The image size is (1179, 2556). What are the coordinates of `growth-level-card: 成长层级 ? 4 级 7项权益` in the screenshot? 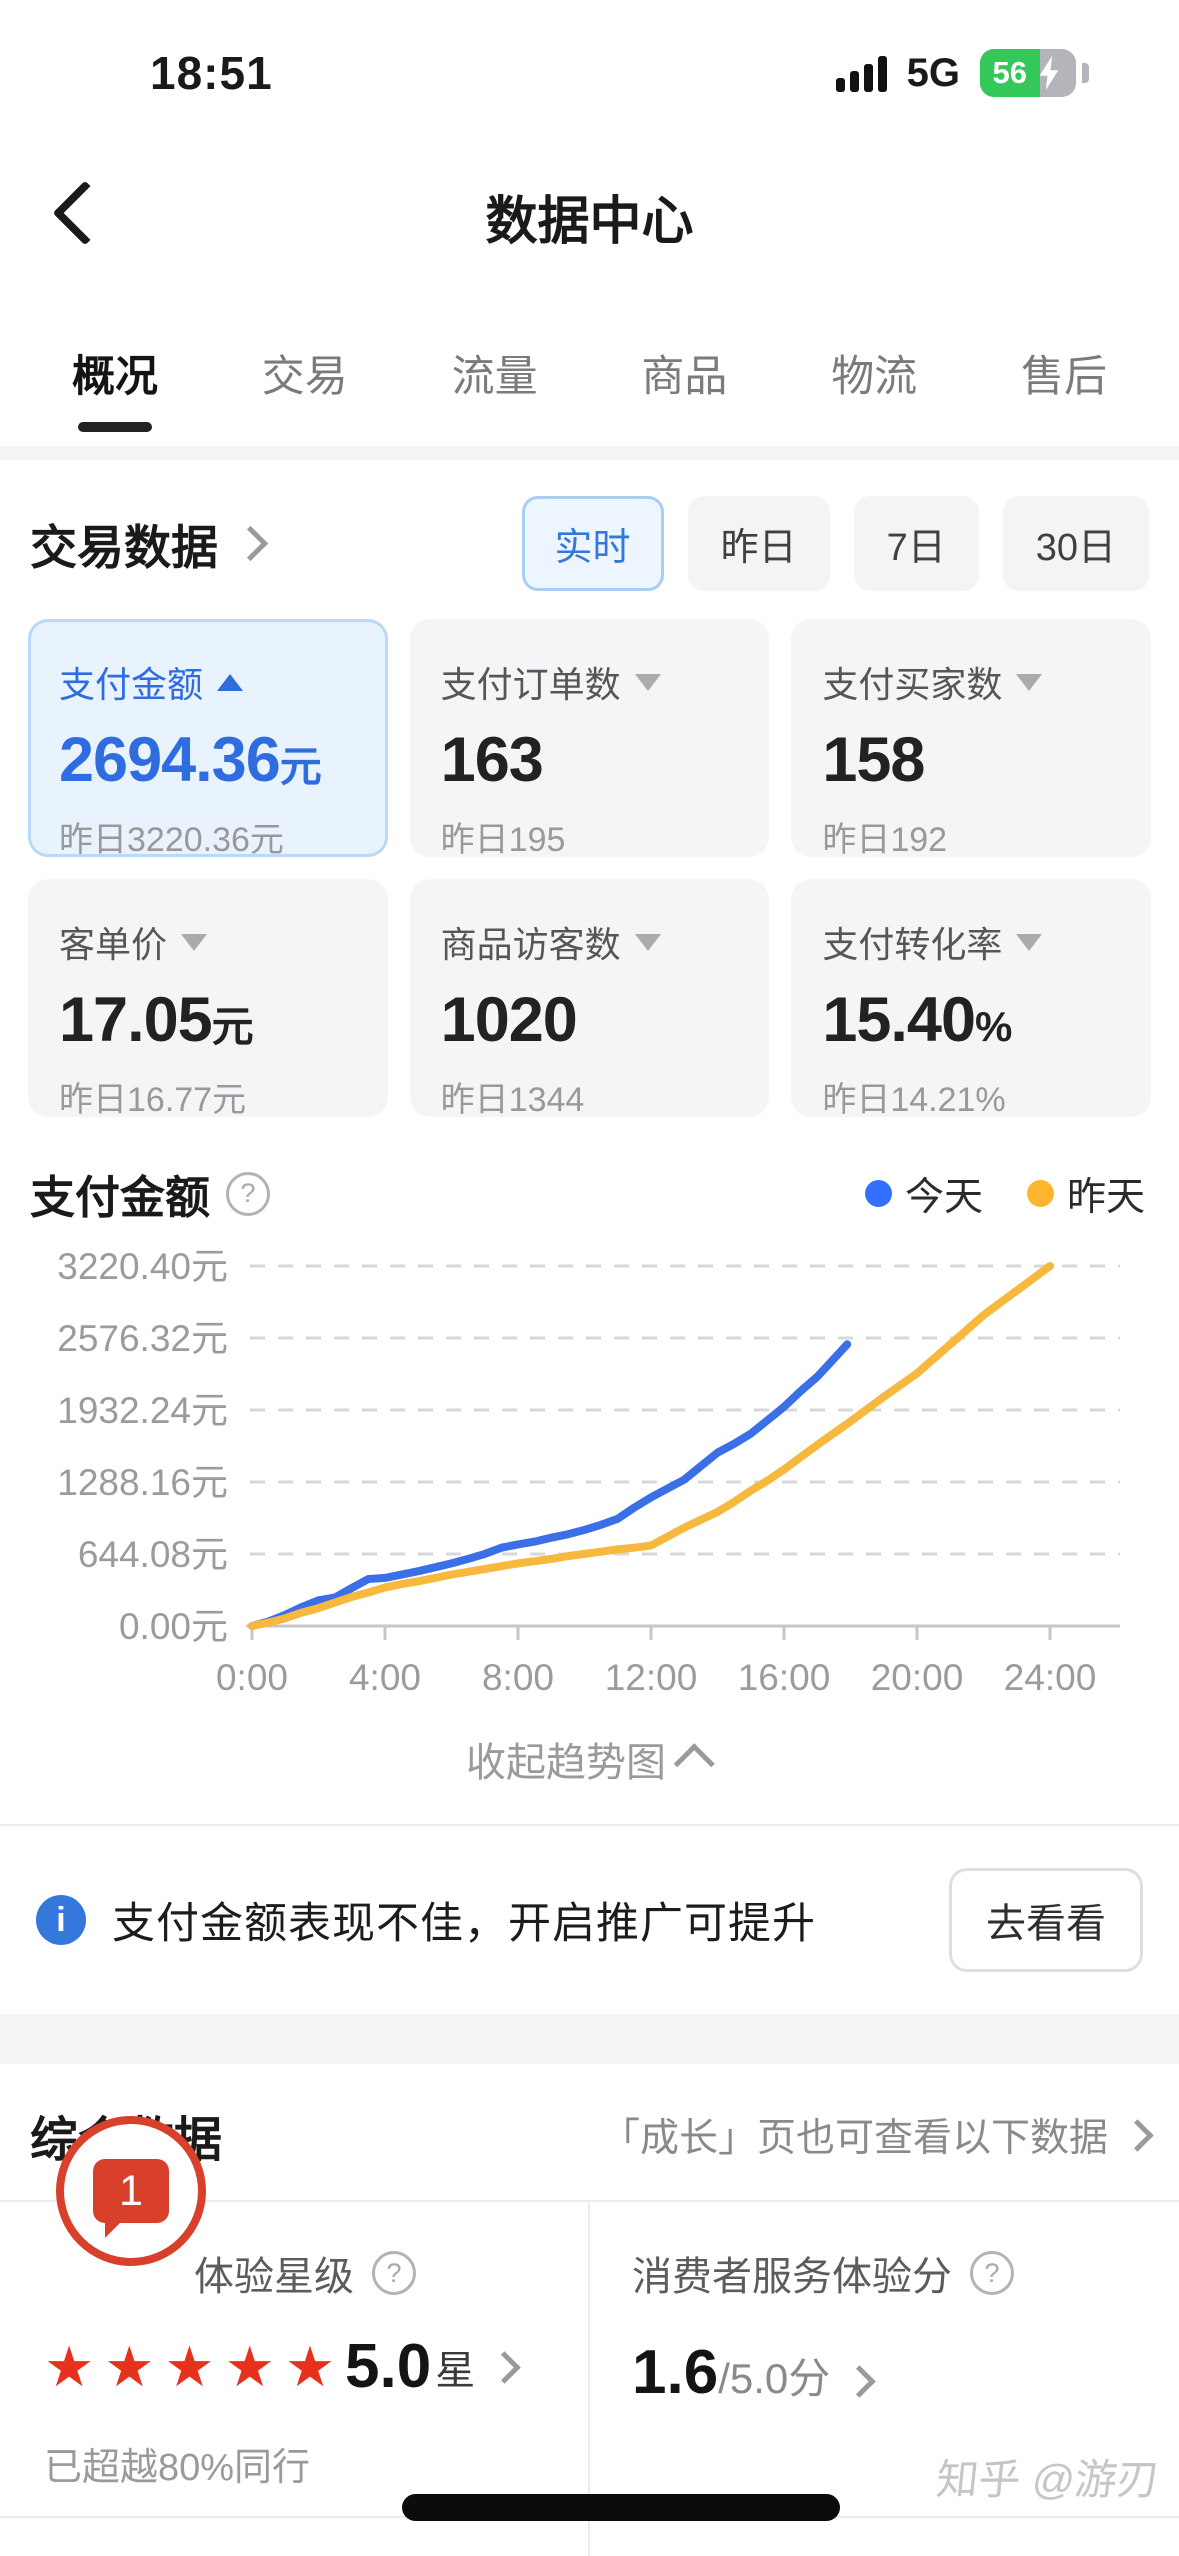 It's located at (294, 2537).